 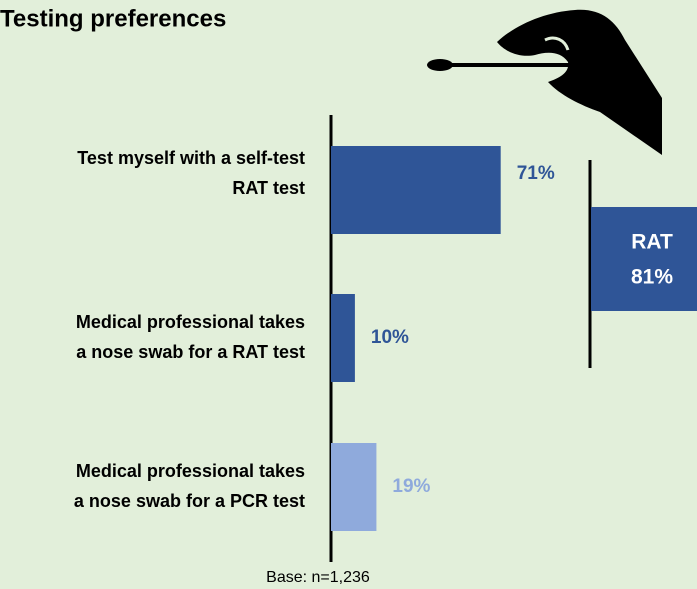 I want to click on swab-hand-icon, so click(x=544, y=82).